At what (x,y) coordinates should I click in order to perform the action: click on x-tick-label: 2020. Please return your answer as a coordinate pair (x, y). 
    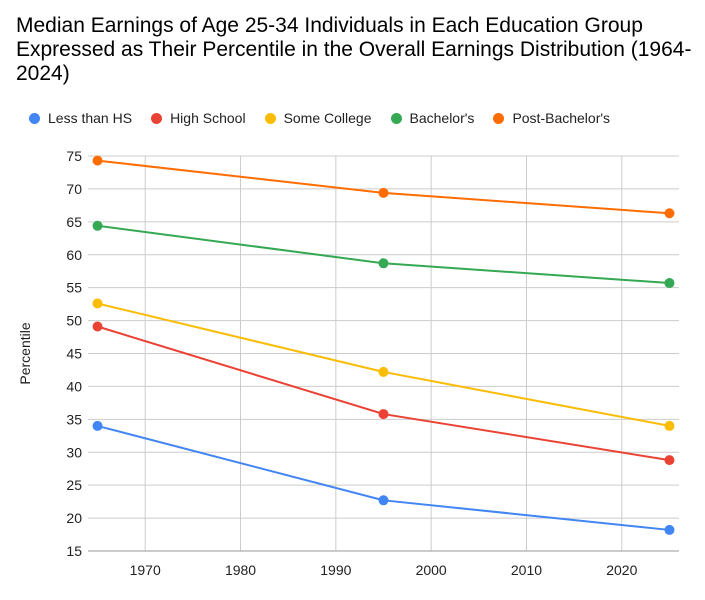
    Looking at the image, I should click on (621, 570).